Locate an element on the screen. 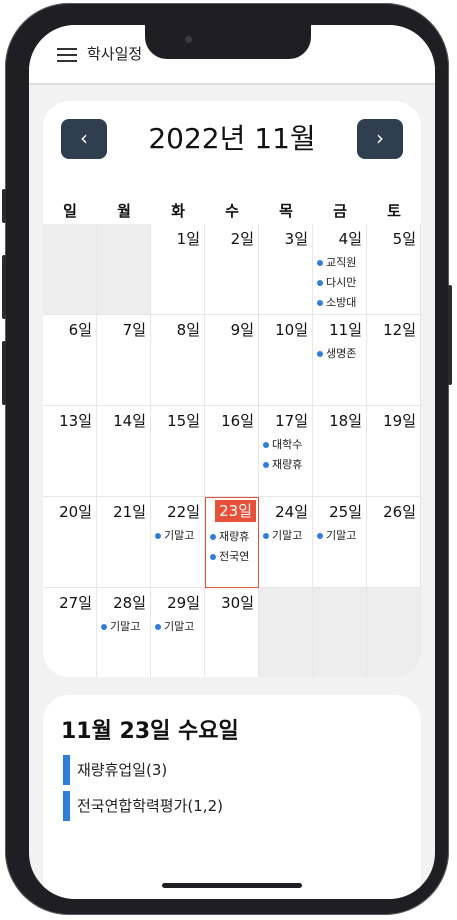  calendar-day-cell: 9일 is located at coordinates (232, 360).